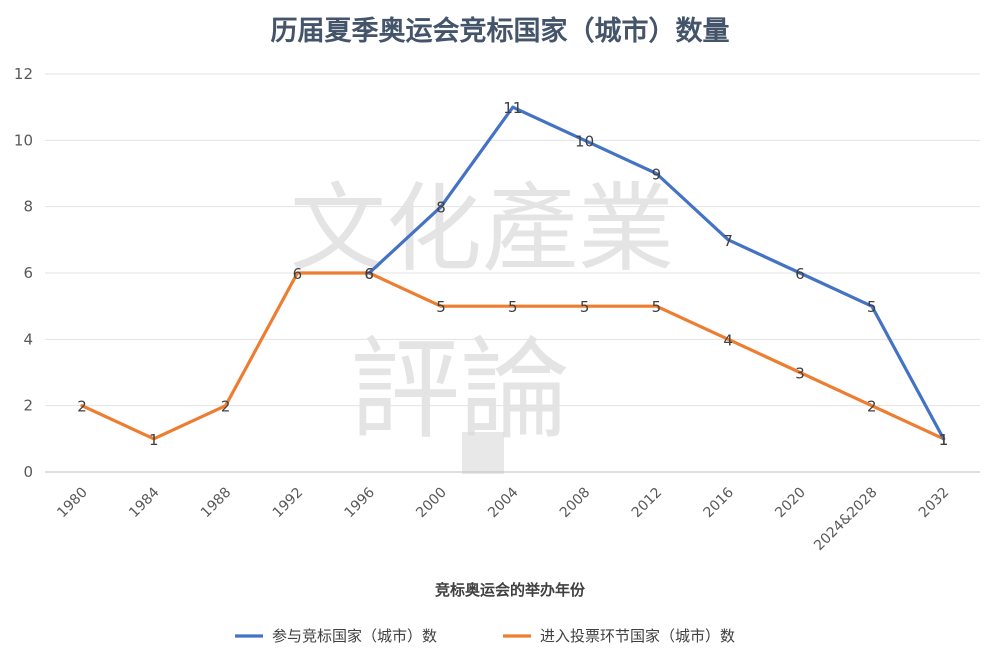 Image resolution: width=1000 pixels, height=665 pixels. I want to click on data-label: 4, so click(728, 340).